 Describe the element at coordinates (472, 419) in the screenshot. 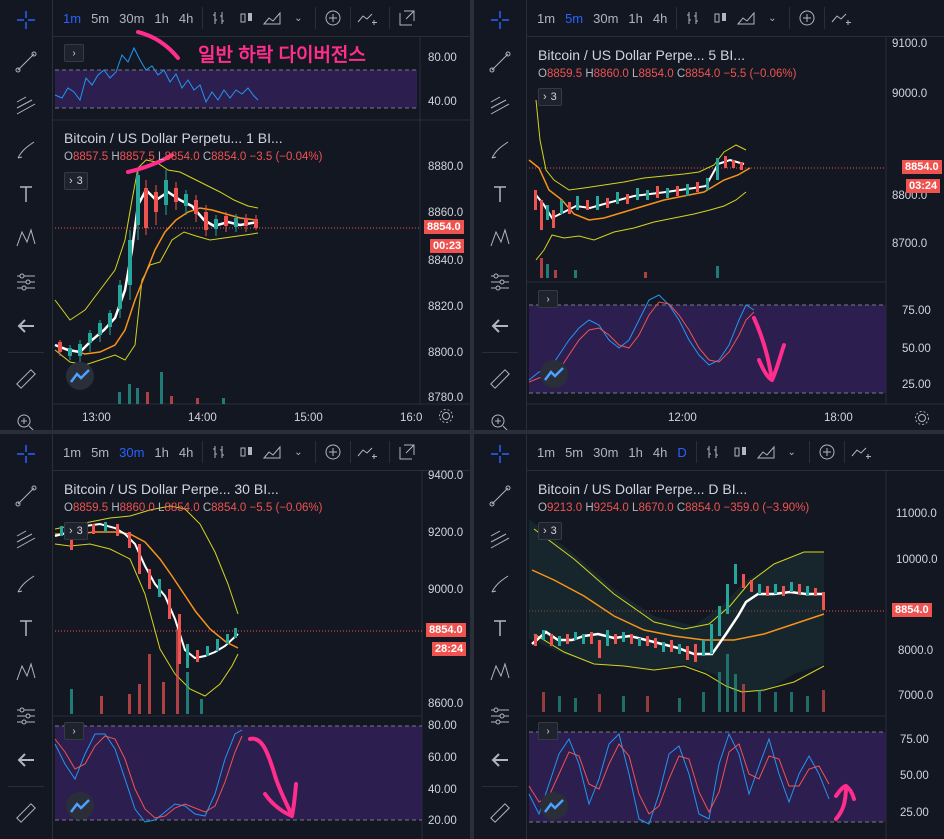

I see `pane-separator-vertical` at that location.